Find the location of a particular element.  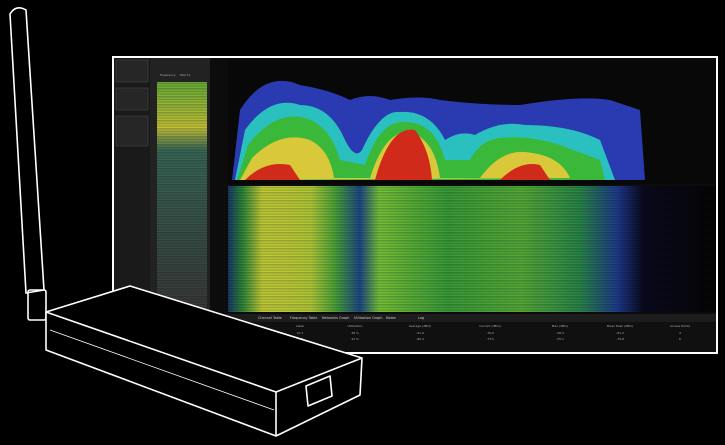

table-cell: 38 % is located at coordinates (355, 333).